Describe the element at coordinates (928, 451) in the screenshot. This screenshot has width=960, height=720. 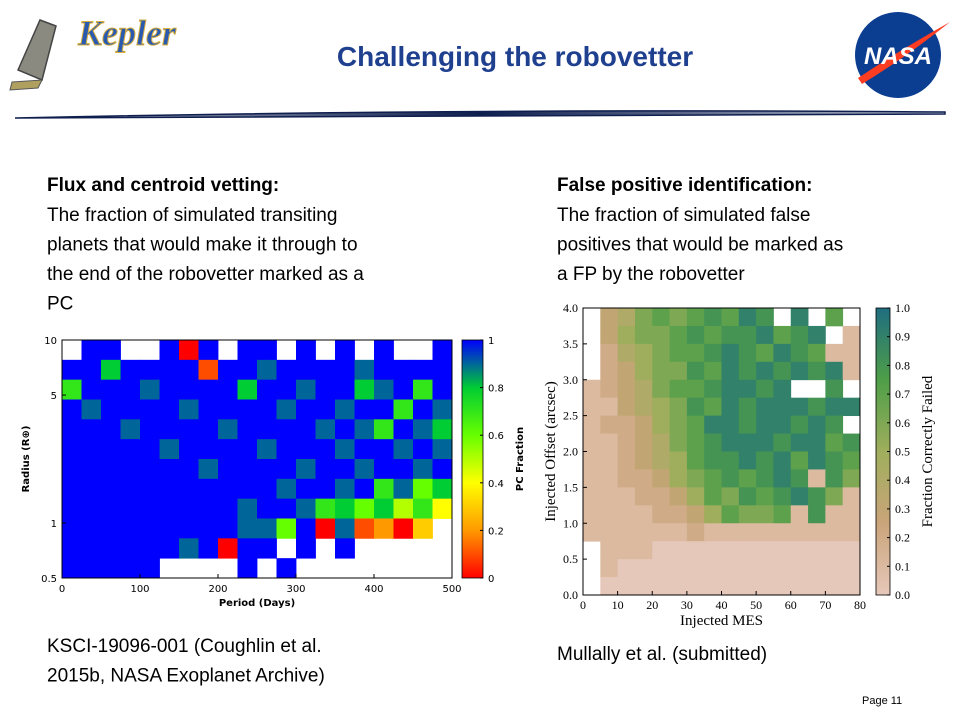
I see `colorbar-label: Fraction Correctly Failed` at that location.